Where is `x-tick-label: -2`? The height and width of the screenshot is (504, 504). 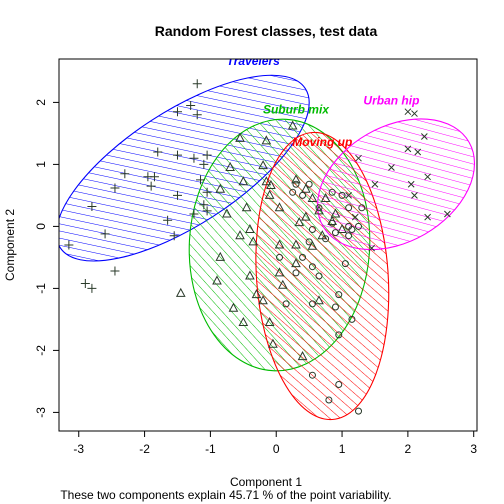 x-tick-label: -2 is located at coordinates (144, 449).